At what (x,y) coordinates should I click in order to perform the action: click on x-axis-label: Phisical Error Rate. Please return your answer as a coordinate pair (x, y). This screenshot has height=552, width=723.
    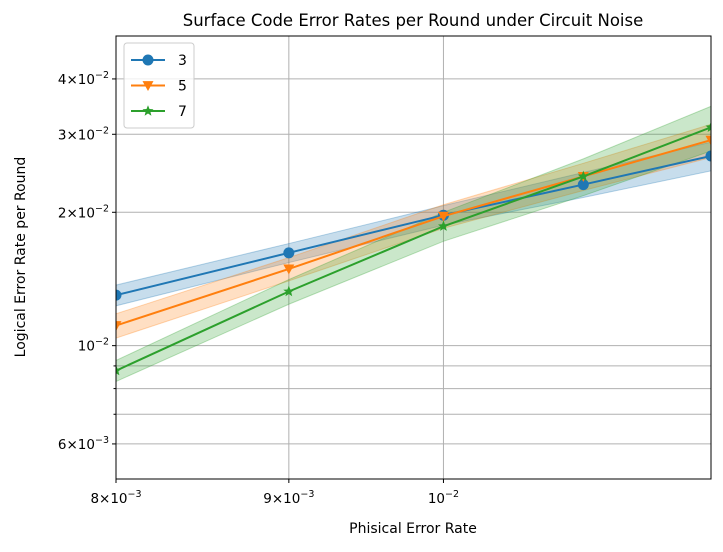
    Looking at the image, I should click on (413, 529).